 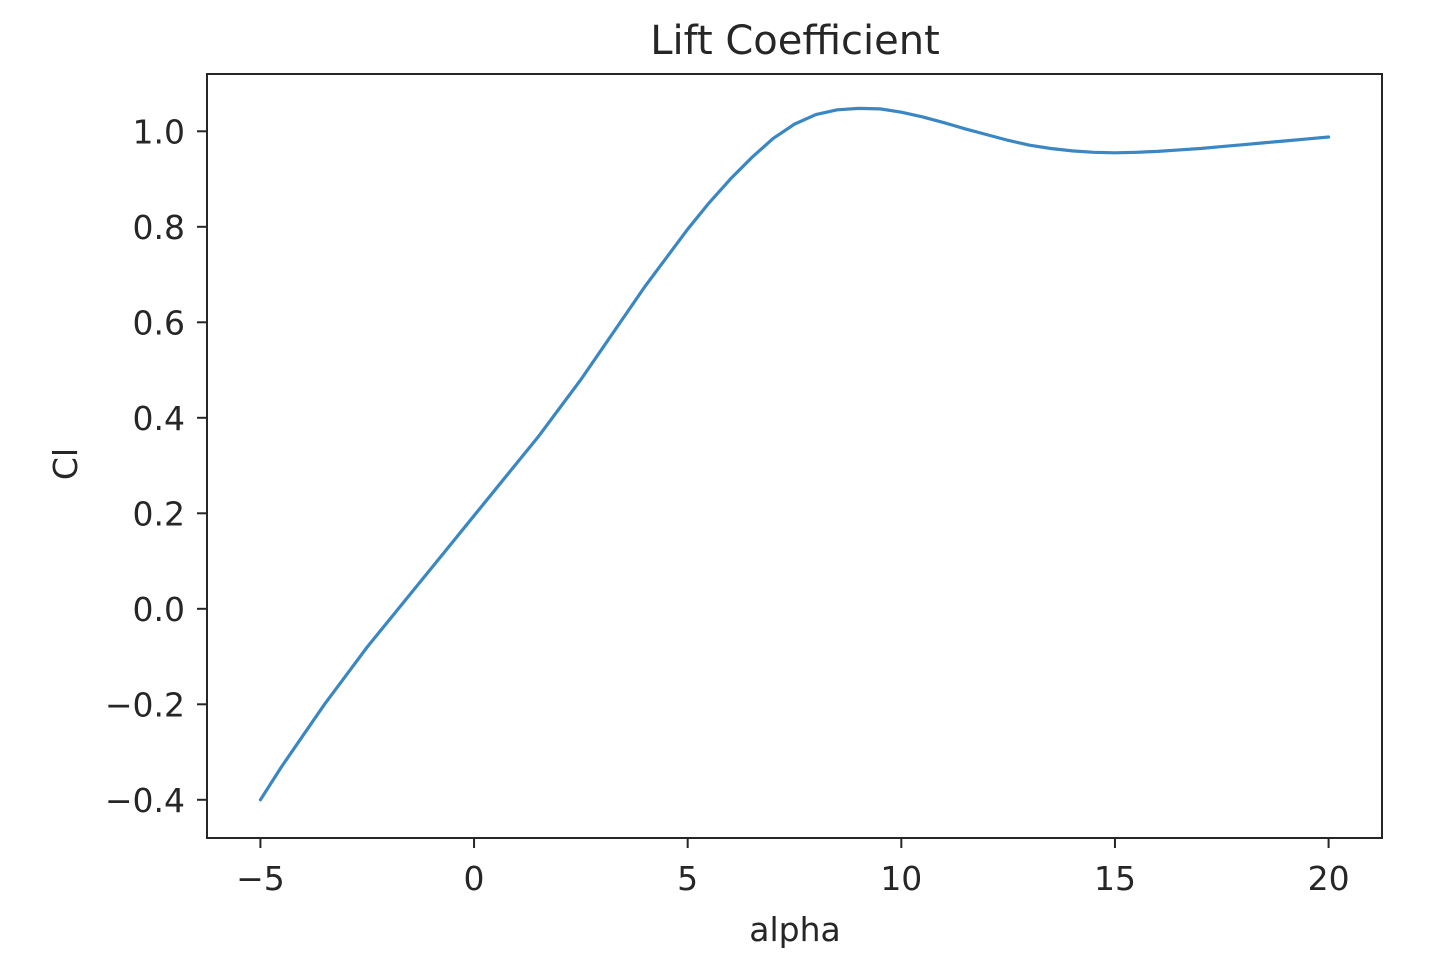 What do you see at coordinates (159, 322) in the screenshot?
I see `y-tick-label: 0.6` at bounding box center [159, 322].